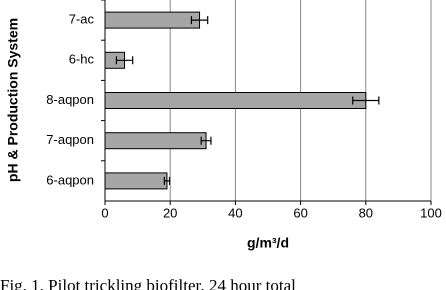 This screenshot has height=290, width=446. Describe the element at coordinates (300, 212) in the screenshot. I see `x-tick-label: 60` at that location.